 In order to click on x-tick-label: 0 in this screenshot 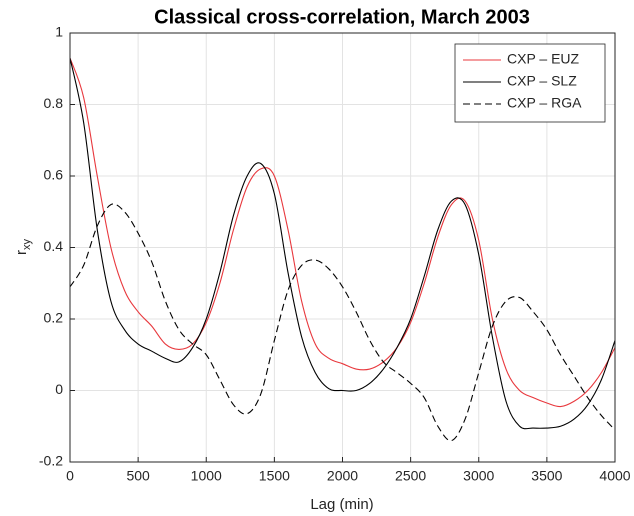, I will do `click(70, 476)`.